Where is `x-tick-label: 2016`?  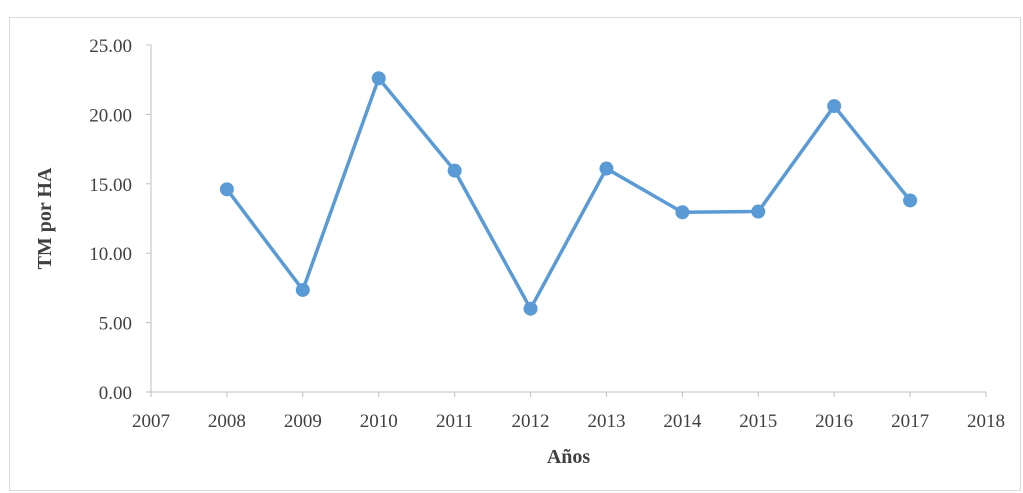
x-tick-label: 2016 is located at coordinates (834, 421).